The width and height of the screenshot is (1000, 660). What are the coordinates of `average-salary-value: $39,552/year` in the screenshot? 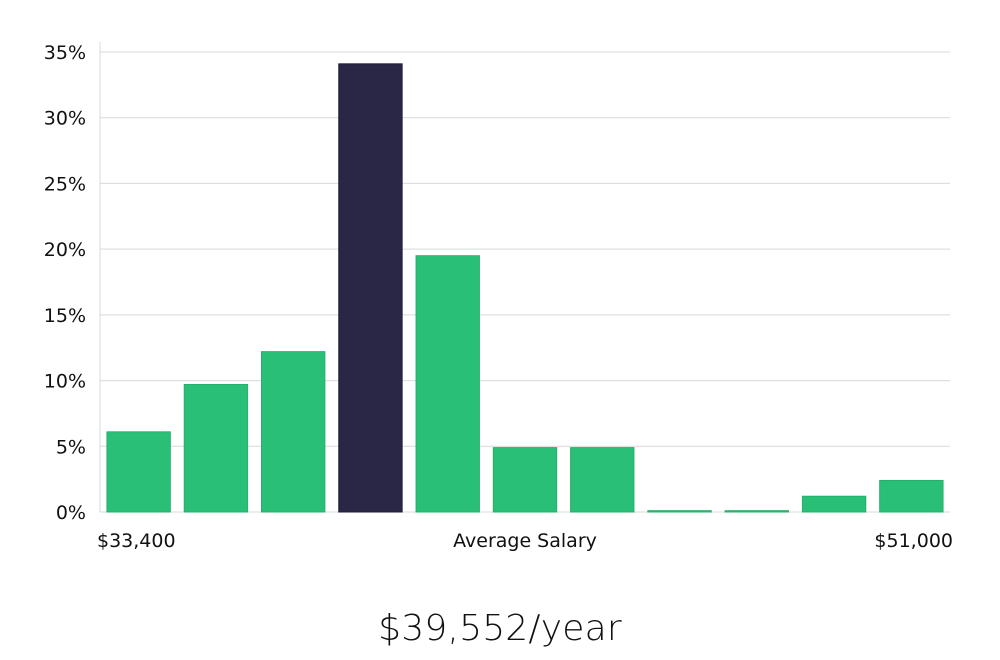 It's located at (500, 628).